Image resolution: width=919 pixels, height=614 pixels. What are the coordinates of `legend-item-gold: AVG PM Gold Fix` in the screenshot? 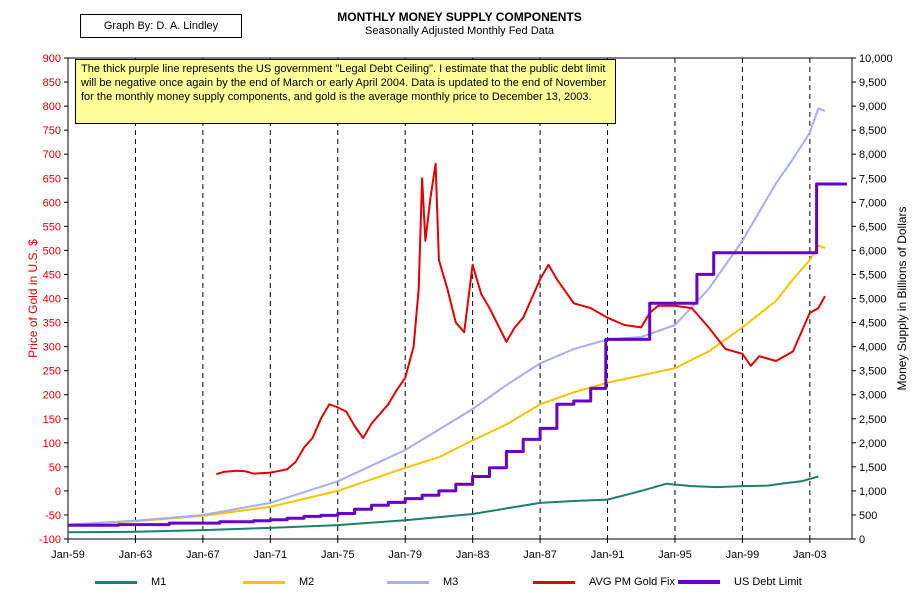 It's located at (604, 582).